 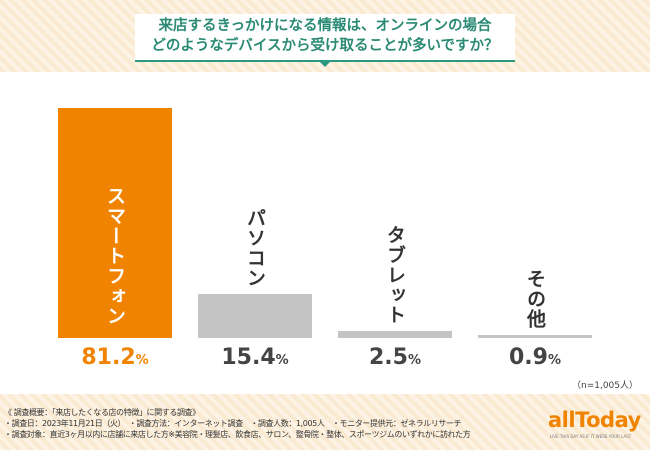 What do you see at coordinates (395, 274) in the screenshot?
I see `category-label: タブレット` at bounding box center [395, 274].